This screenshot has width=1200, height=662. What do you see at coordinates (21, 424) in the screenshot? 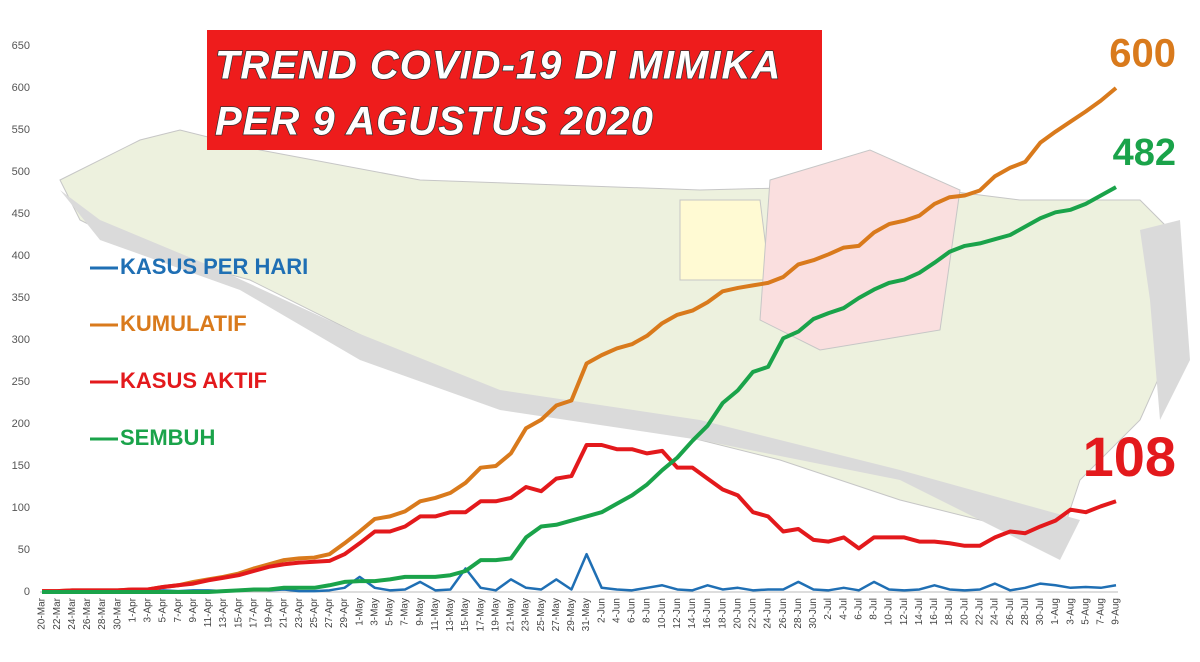
I see `y-tick-label: 200` at bounding box center [21, 424].